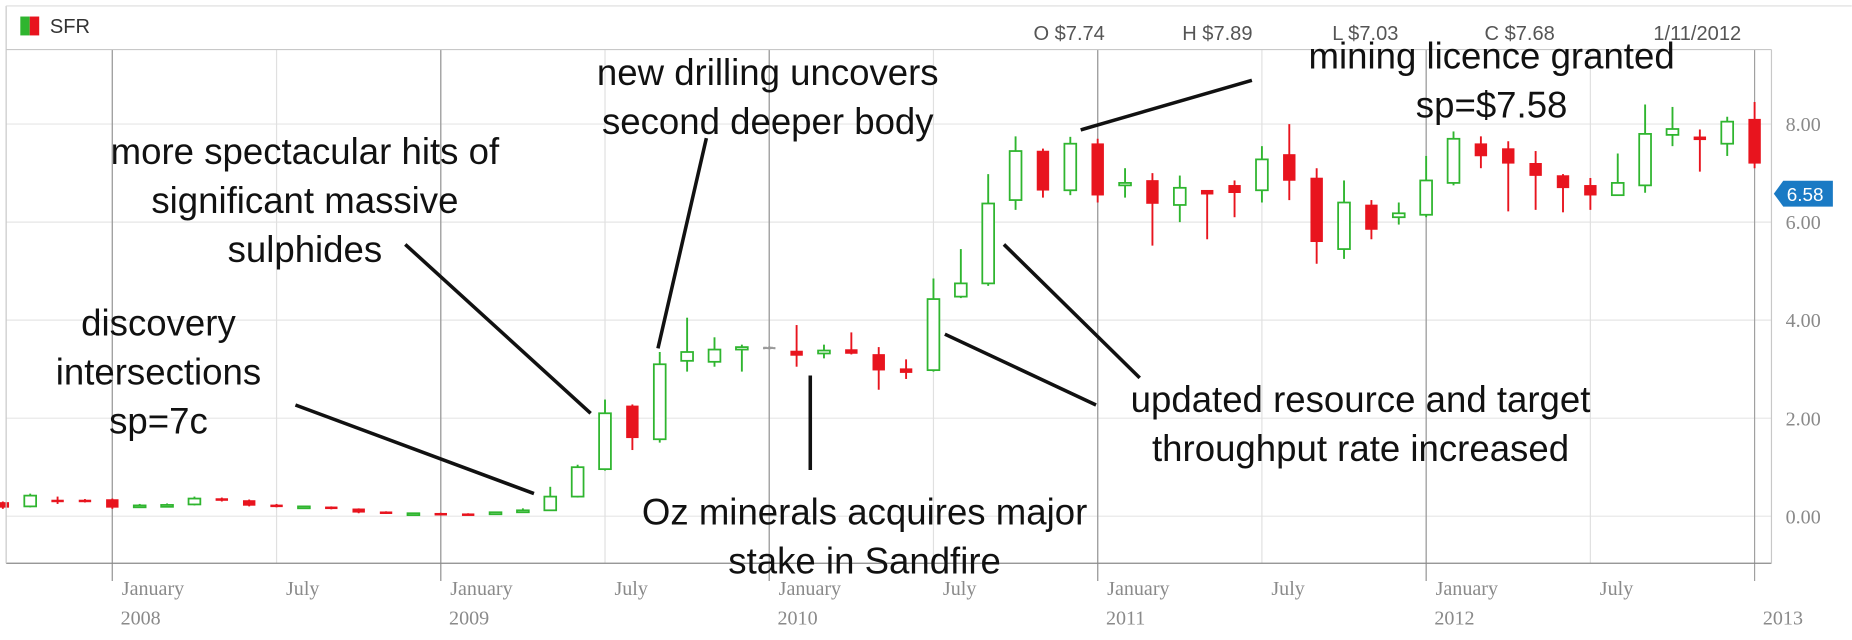  Describe the element at coordinates (1492, 104) in the screenshot. I see `annotation-text: sp=$7.58` at that location.